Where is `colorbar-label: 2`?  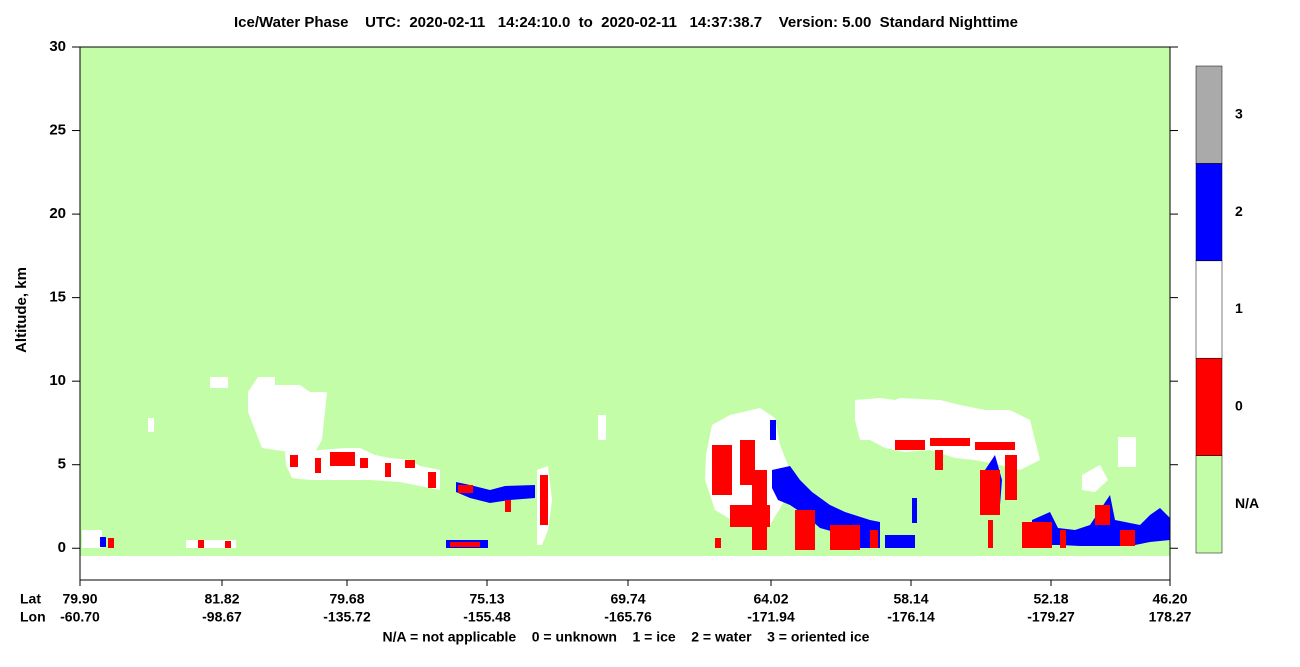 colorbar-label: 2 is located at coordinates (1239, 211).